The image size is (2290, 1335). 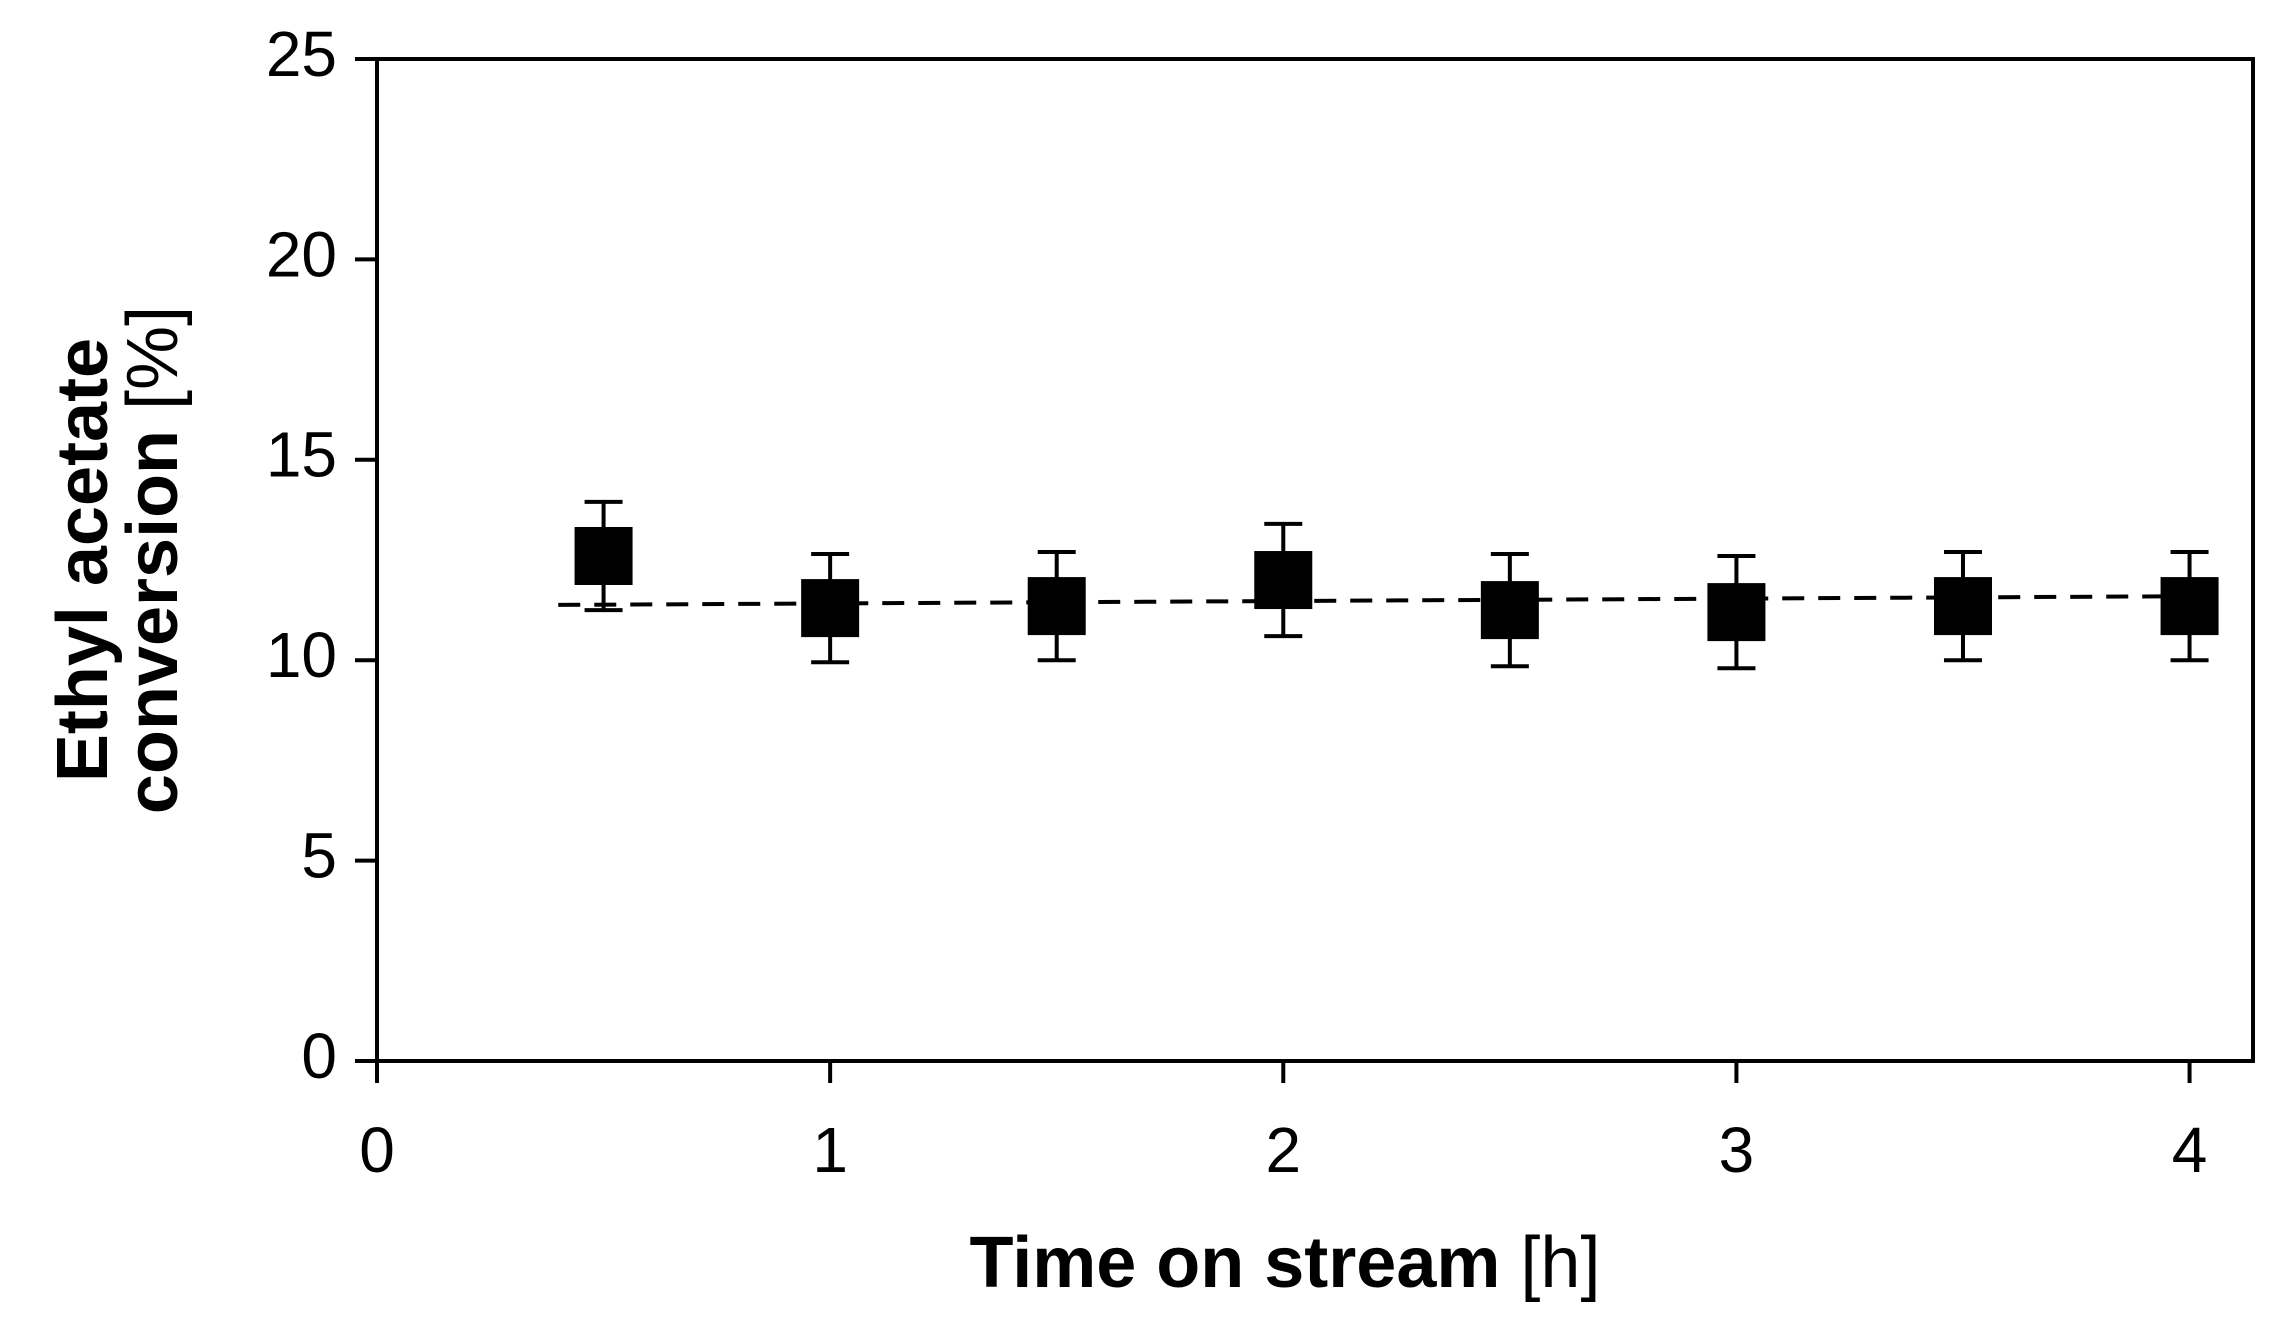 What do you see at coordinates (1560, 1263) in the screenshot?
I see `x-axis-unit: [h]` at bounding box center [1560, 1263].